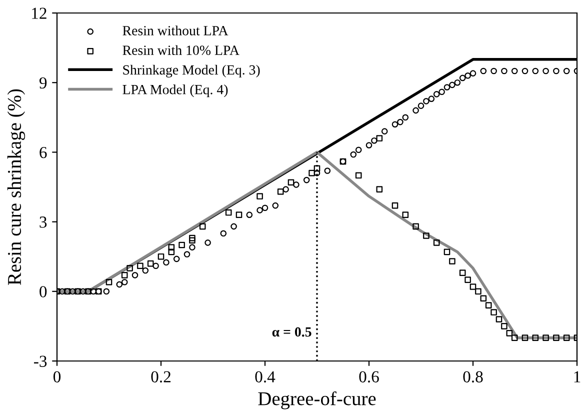 The width and height of the screenshot is (583, 417). What do you see at coordinates (473, 377) in the screenshot?
I see `x-tick-label: 0.8` at bounding box center [473, 377].